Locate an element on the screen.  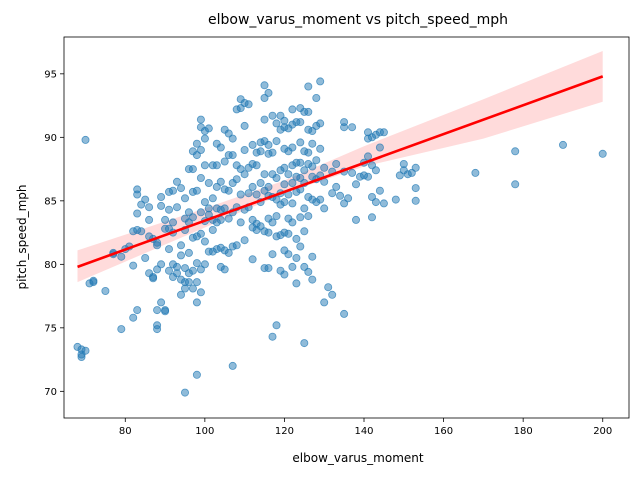
y-axis-label: pitch_speed_mph is located at coordinates (22, 236).